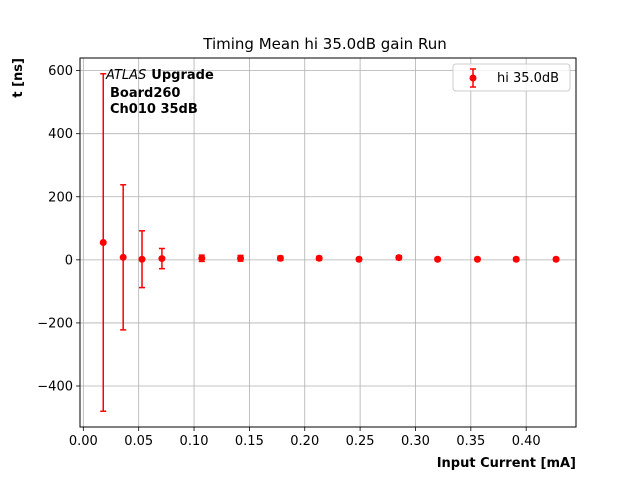  Describe the element at coordinates (182, 75) in the screenshot. I see `atlas-upgrade: Upgrade` at that location.